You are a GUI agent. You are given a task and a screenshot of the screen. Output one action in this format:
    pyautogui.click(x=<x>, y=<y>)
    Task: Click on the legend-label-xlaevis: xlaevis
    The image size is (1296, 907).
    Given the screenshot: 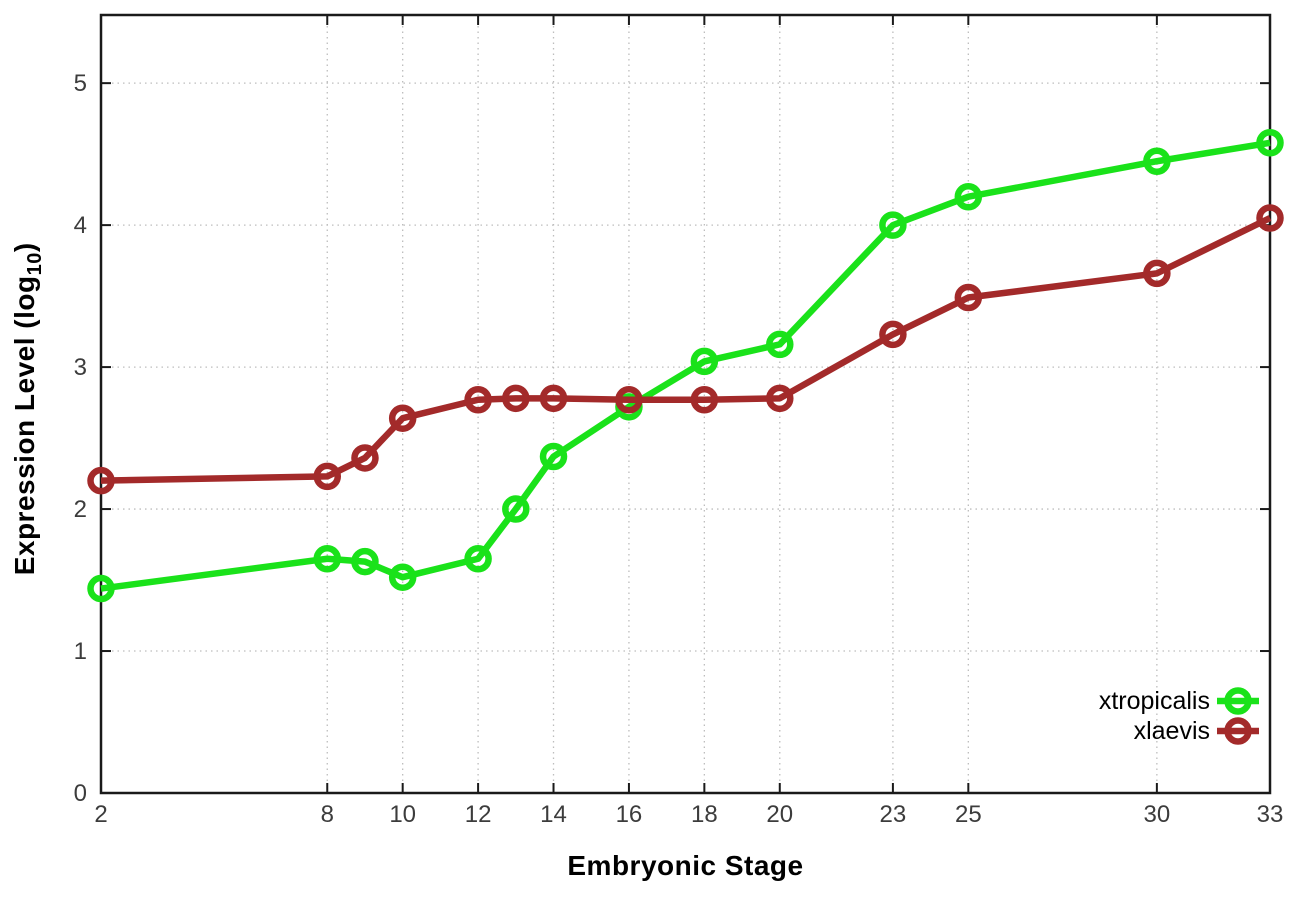 What is the action you would take?
    pyautogui.click(x=1172, y=731)
    